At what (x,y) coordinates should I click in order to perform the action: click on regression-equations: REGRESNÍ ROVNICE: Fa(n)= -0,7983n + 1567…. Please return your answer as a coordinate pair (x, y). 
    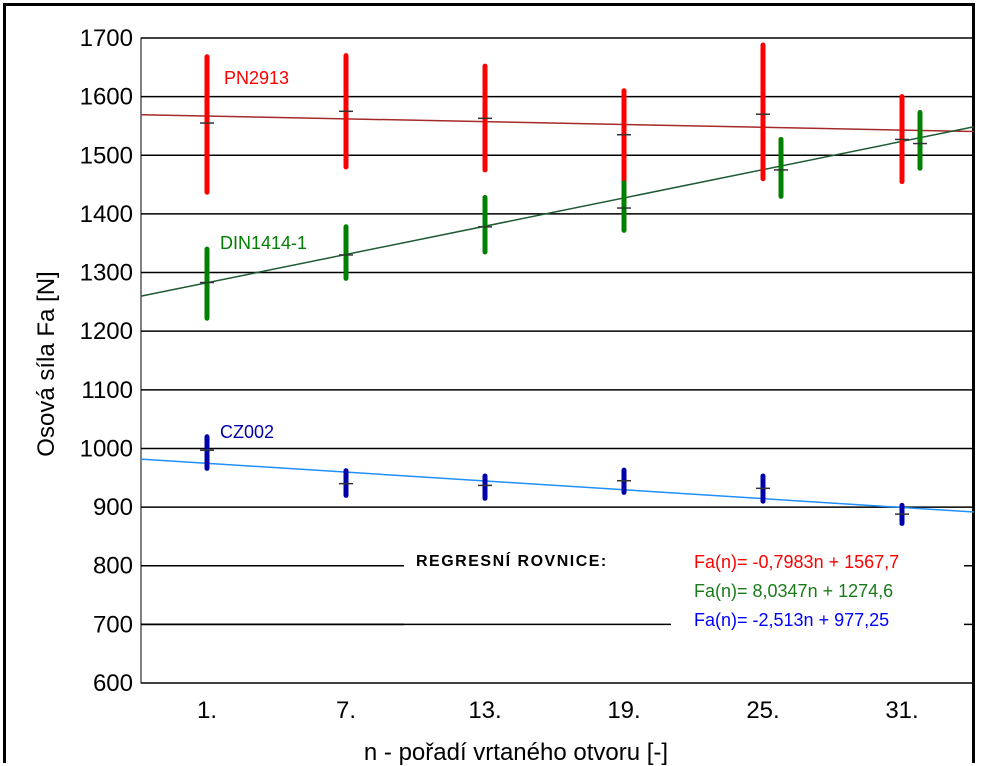
    Looking at the image, I should click on (657, 590).